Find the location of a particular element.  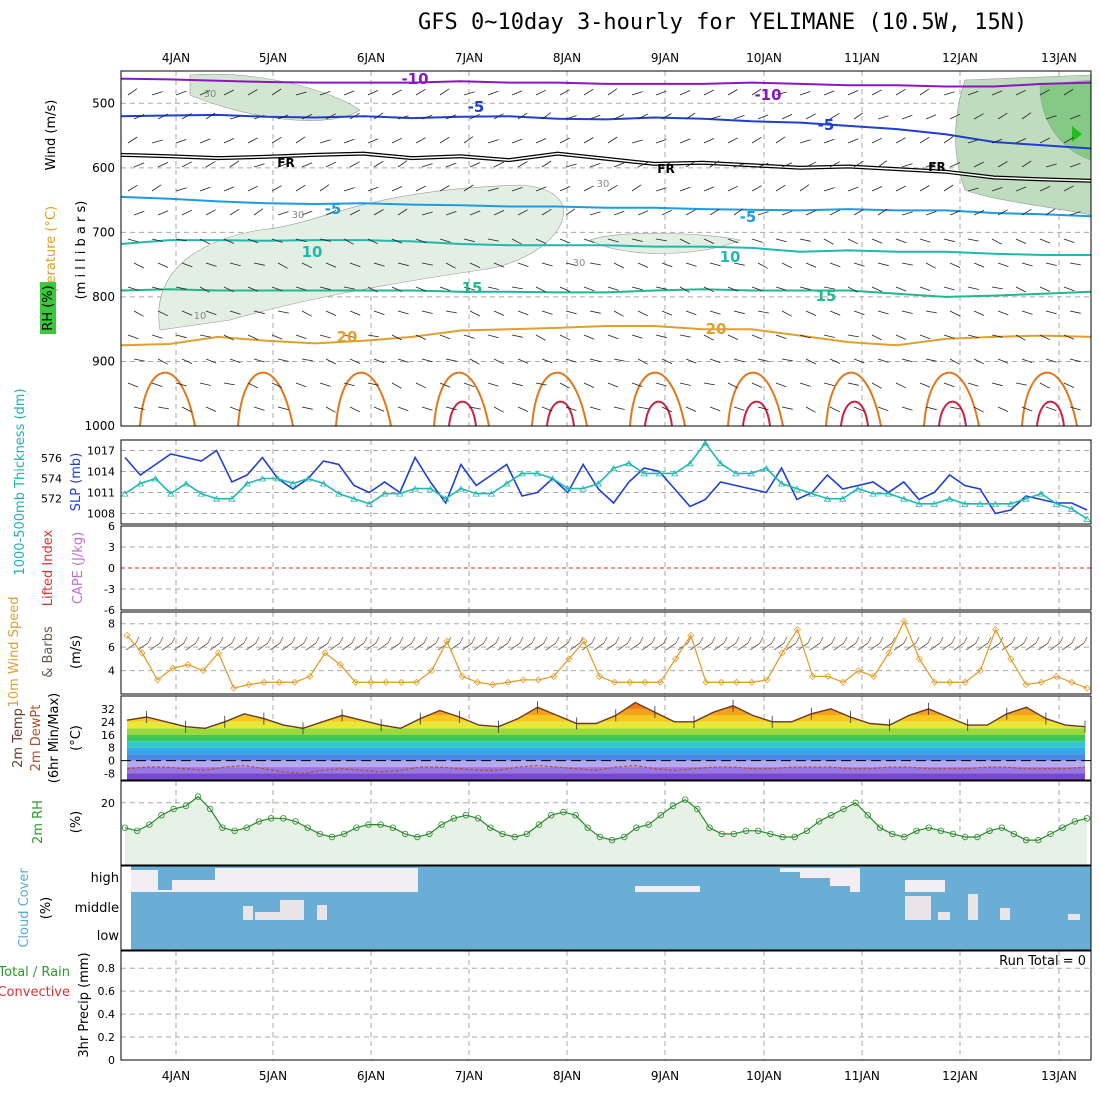

contour-label: -5 is located at coordinates (333, 209).